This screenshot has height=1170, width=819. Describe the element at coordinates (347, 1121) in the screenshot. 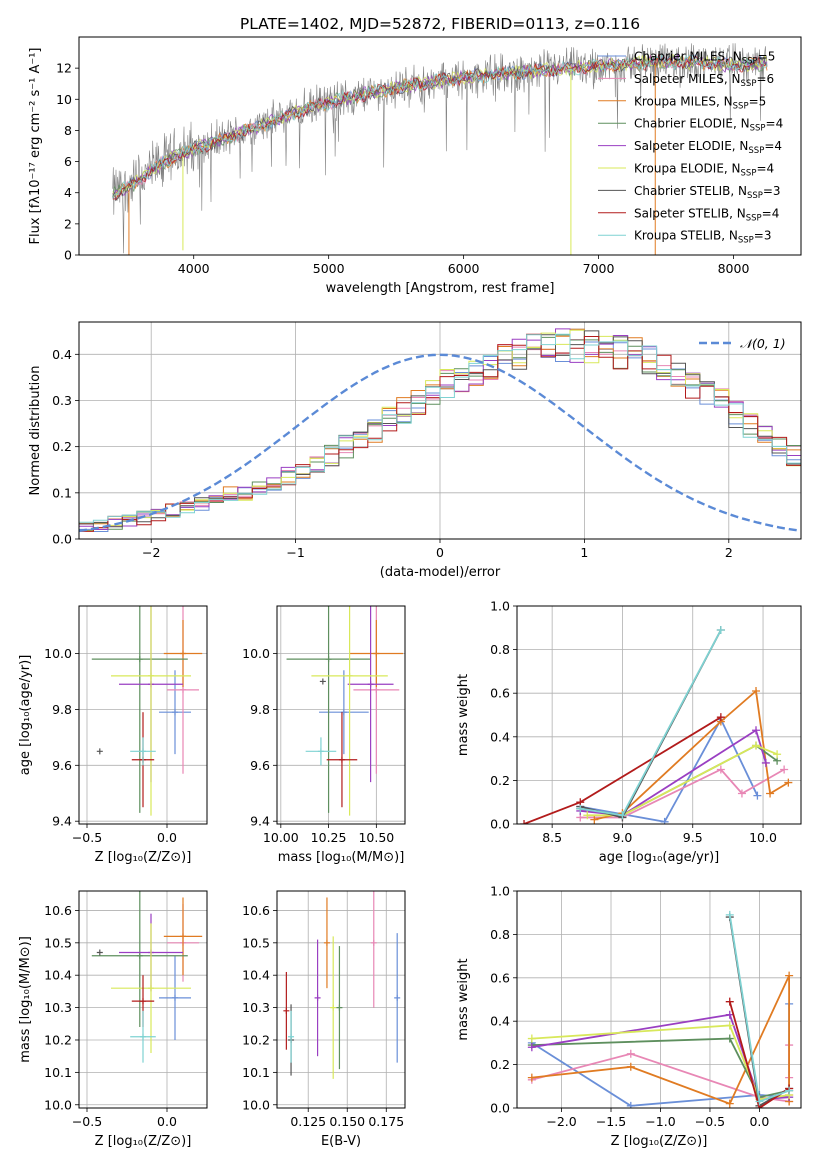

I see `mass_vs_ebv-xtick-label: 0.150` at that location.